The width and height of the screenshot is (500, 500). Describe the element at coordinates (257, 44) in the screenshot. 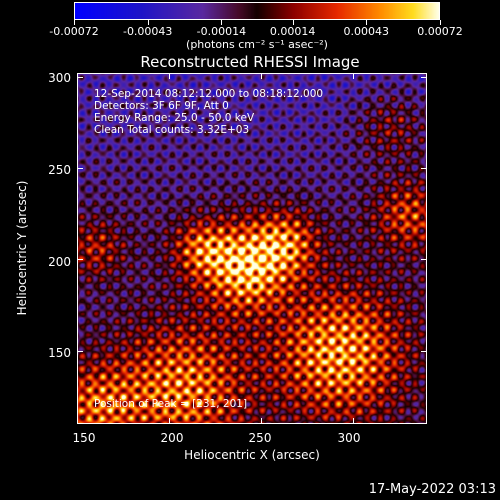

I see `colorbar-units: (photons cm⁻² s⁻¹ asec⁻²)` at that location.